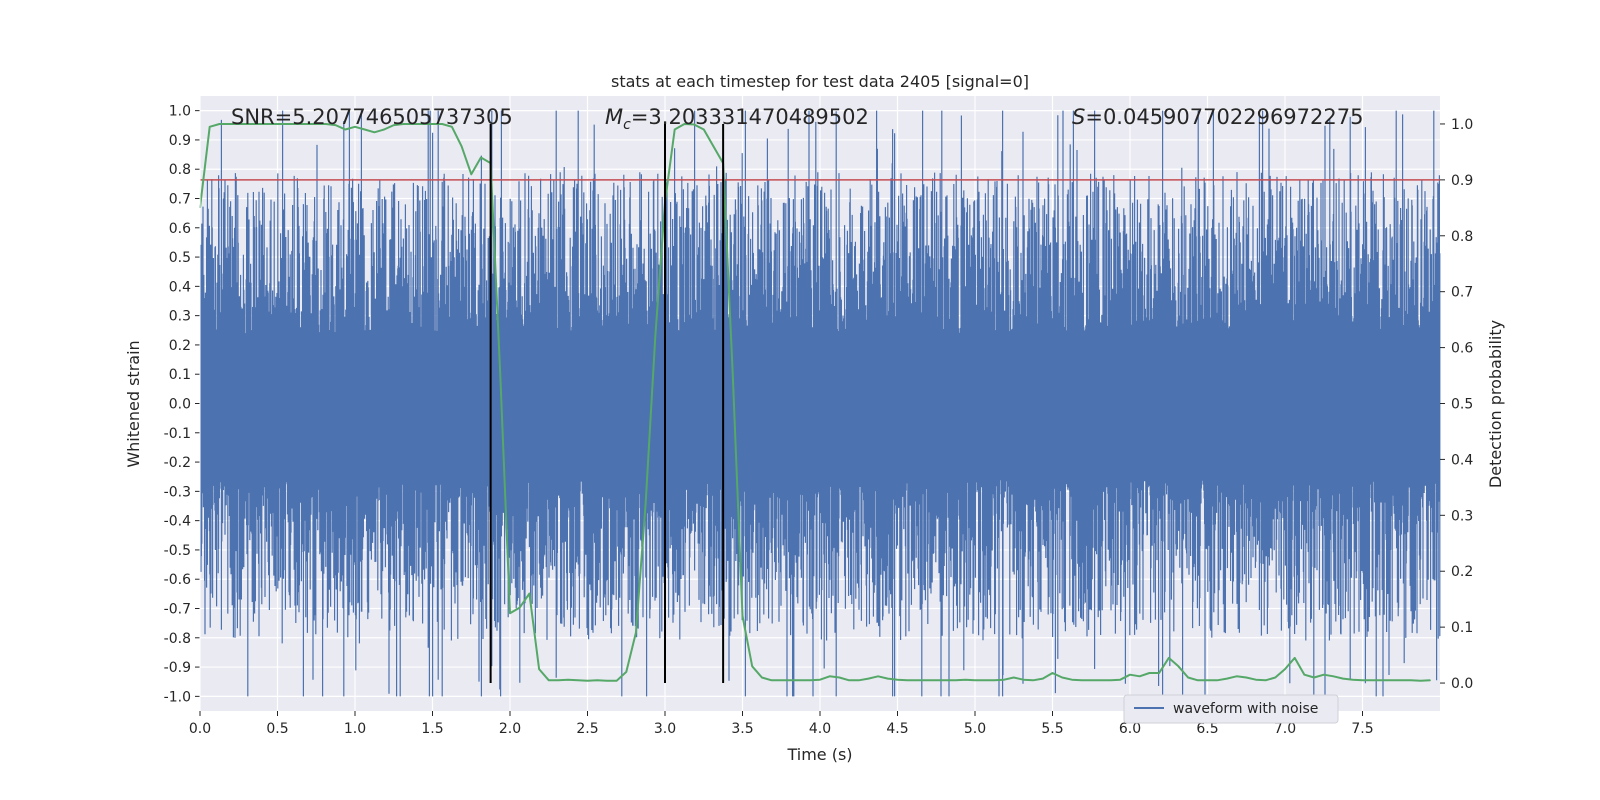 This screenshot has height=800, width=1600. What do you see at coordinates (180, 112) in the screenshot?
I see `y-left-tick-label: 1.0` at bounding box center [180, 112].